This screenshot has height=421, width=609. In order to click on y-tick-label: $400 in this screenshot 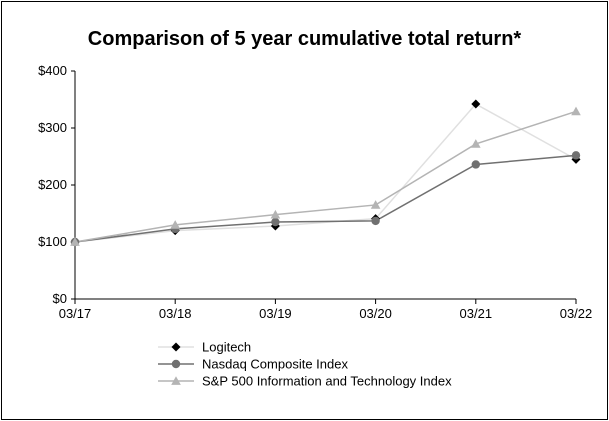, I will do `click(52, 70)`.